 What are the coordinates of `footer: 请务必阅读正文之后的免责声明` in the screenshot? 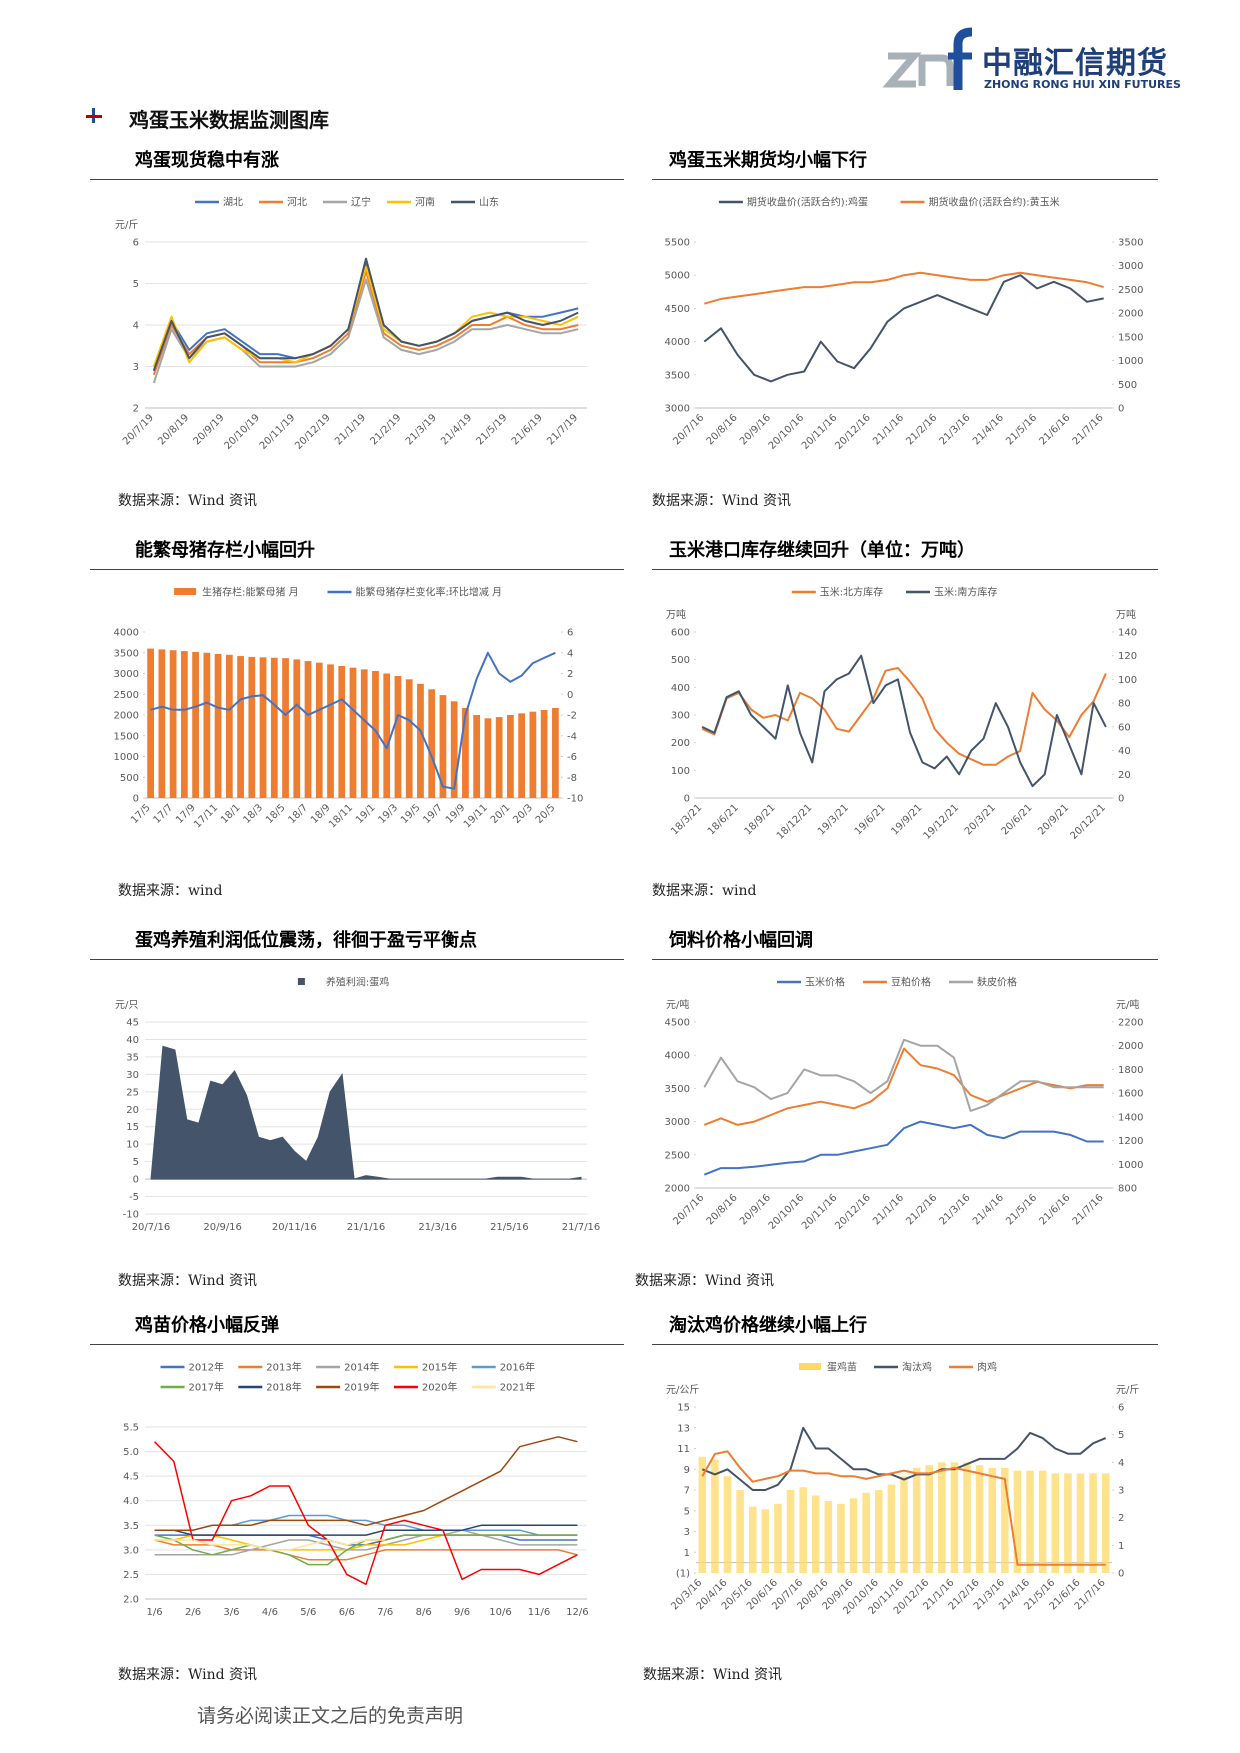 It's located at (330, 1716).